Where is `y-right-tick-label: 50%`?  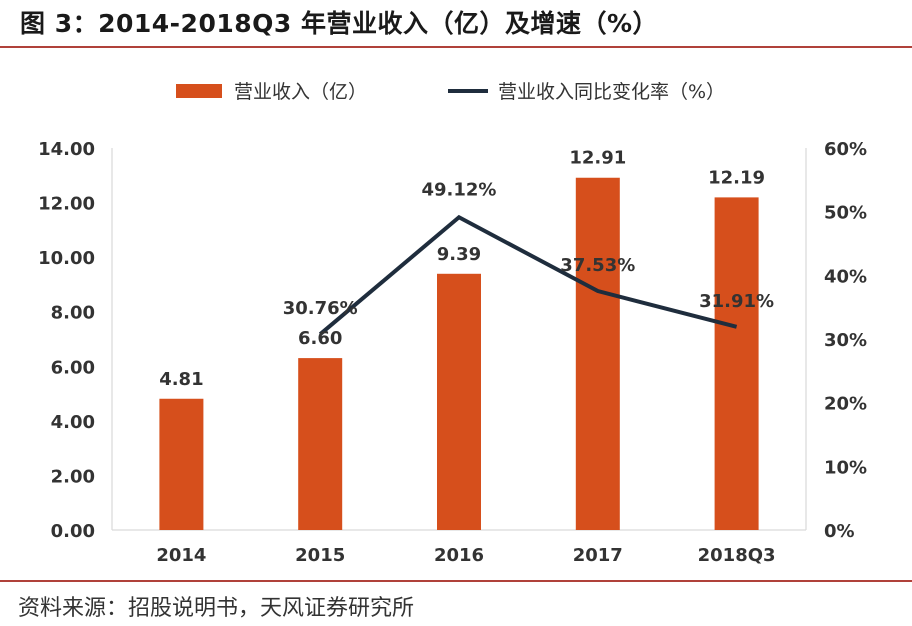
y-right-tick-label: 50% is located at coordinates (845, 213).